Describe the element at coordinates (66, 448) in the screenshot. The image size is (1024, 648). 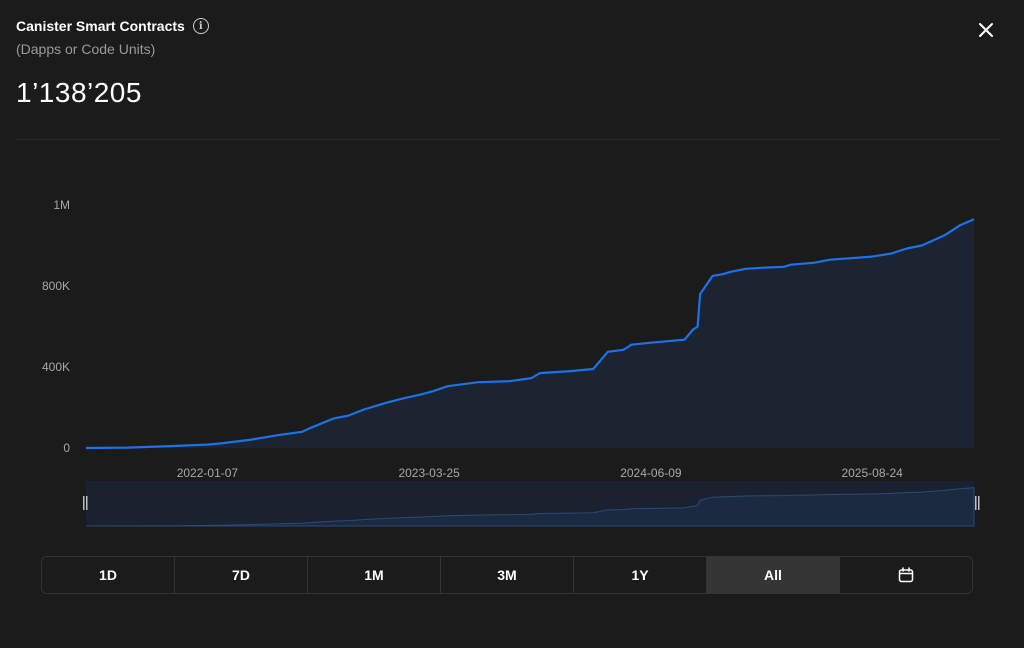
I see `y-tick-label: 0` at that location.